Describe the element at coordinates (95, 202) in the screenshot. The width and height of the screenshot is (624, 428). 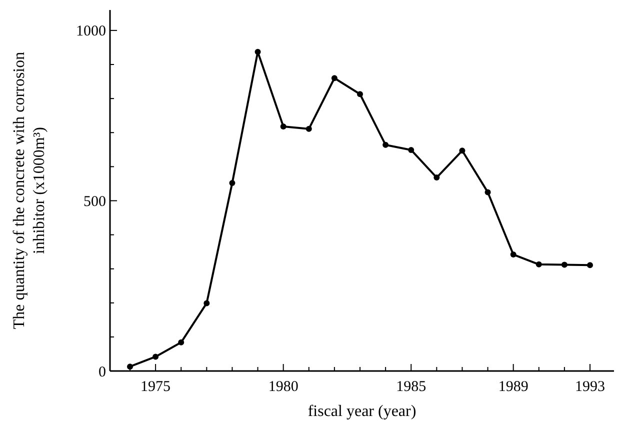
I see `y-tick-label: 500` at that location.